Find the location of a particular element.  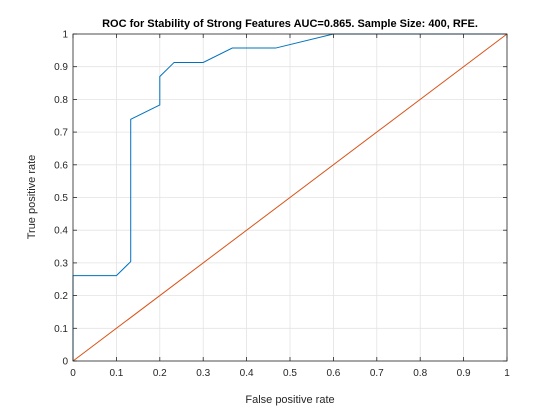

x-tick-label: 0.6 is located at coordinates (333, 373).